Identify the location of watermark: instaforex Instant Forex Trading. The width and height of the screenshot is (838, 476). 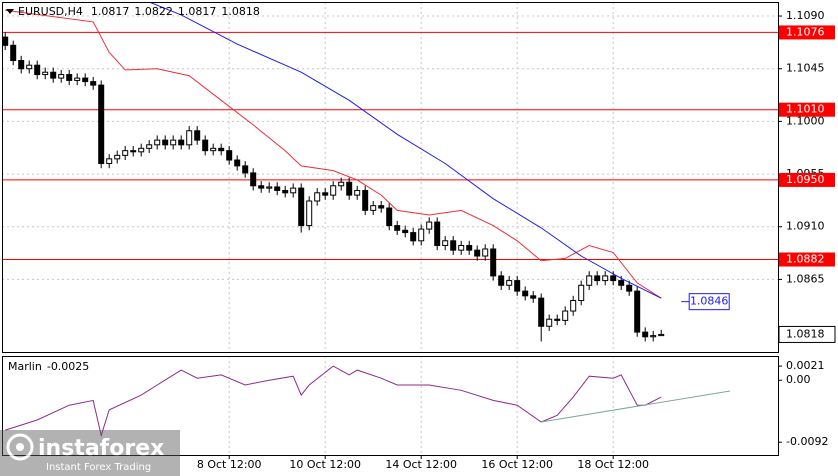
(90, 453).